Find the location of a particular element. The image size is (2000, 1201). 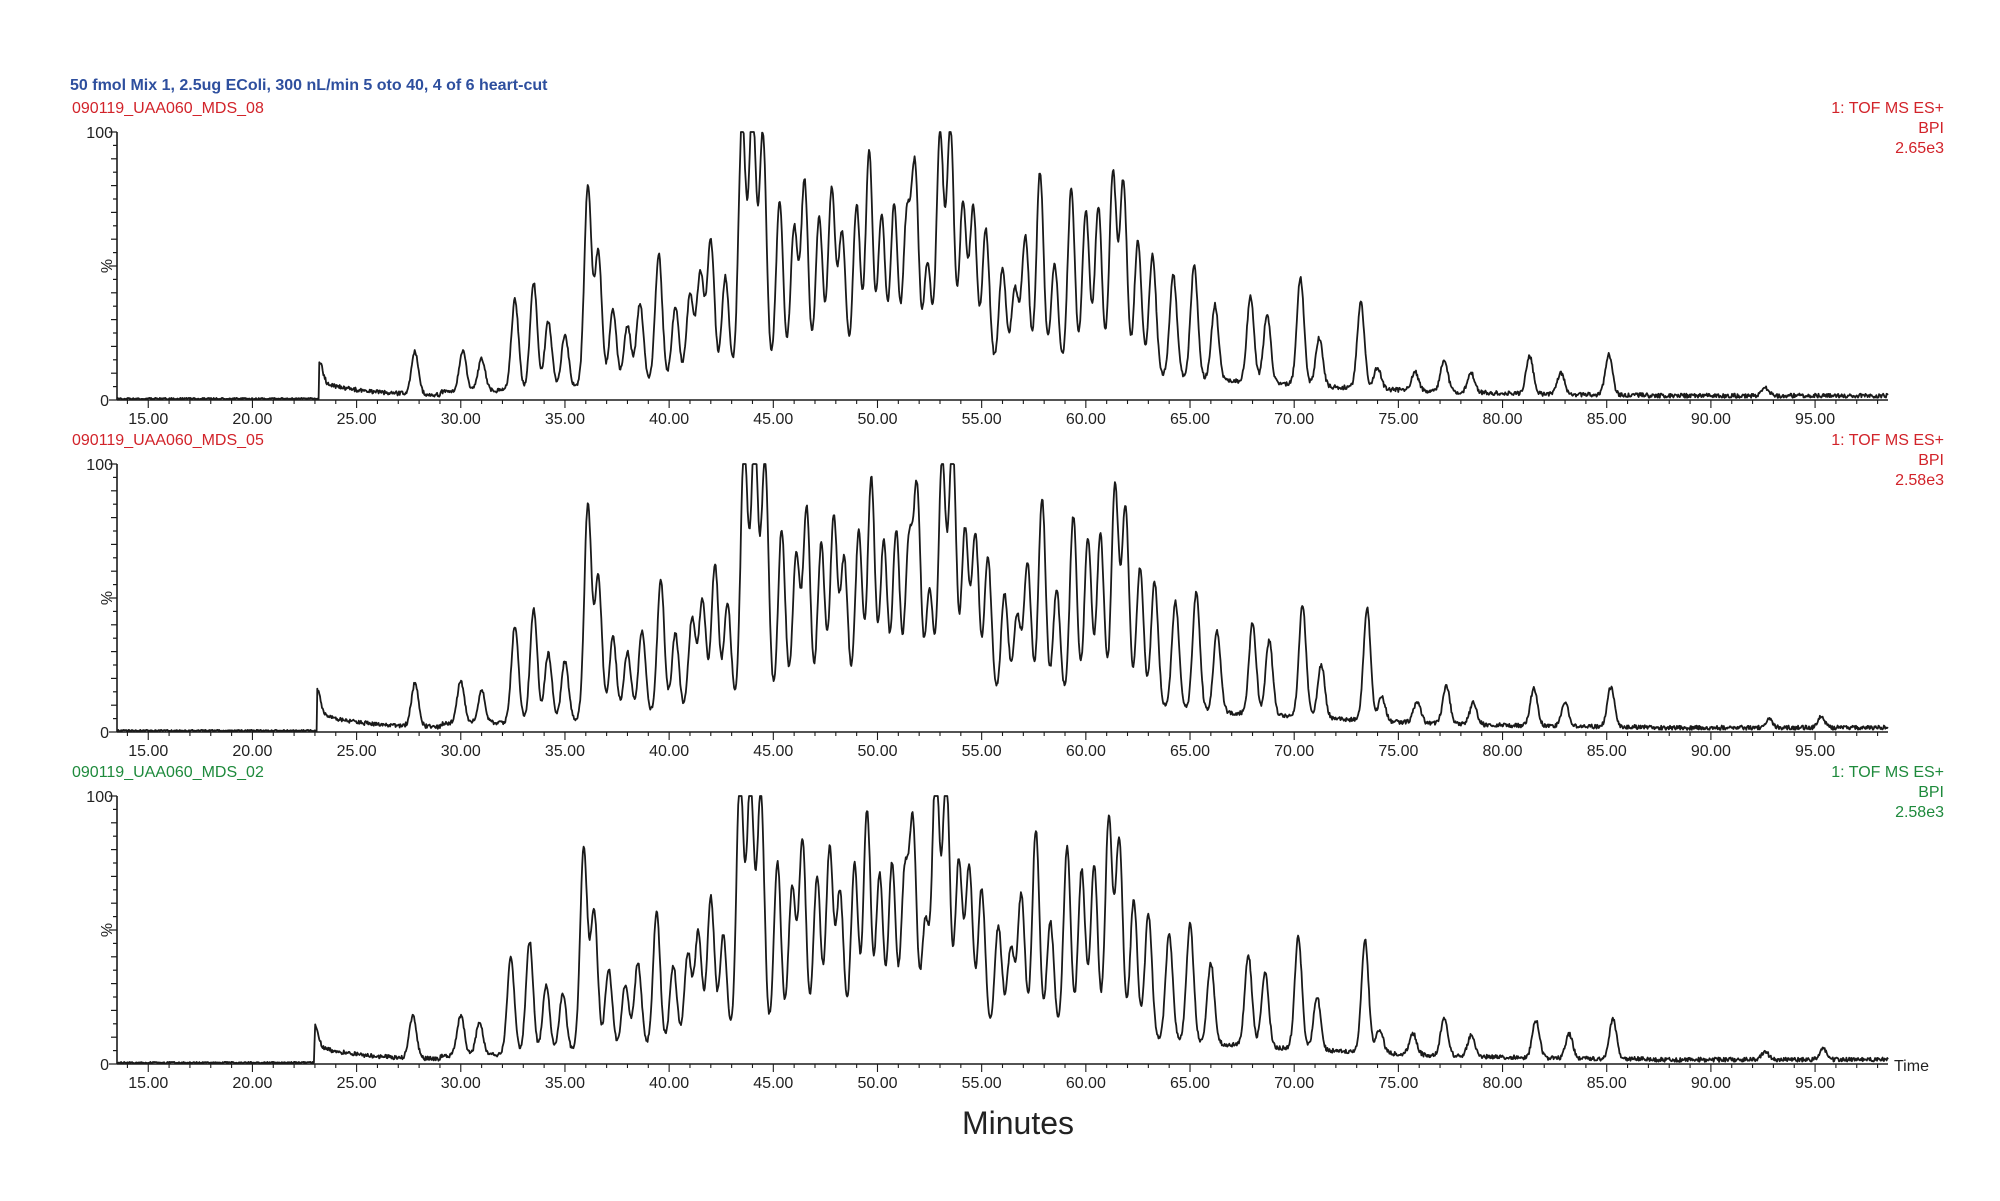

sample-name: 090119_UAA060_MDS_08 is located at coordinates (168, 108).